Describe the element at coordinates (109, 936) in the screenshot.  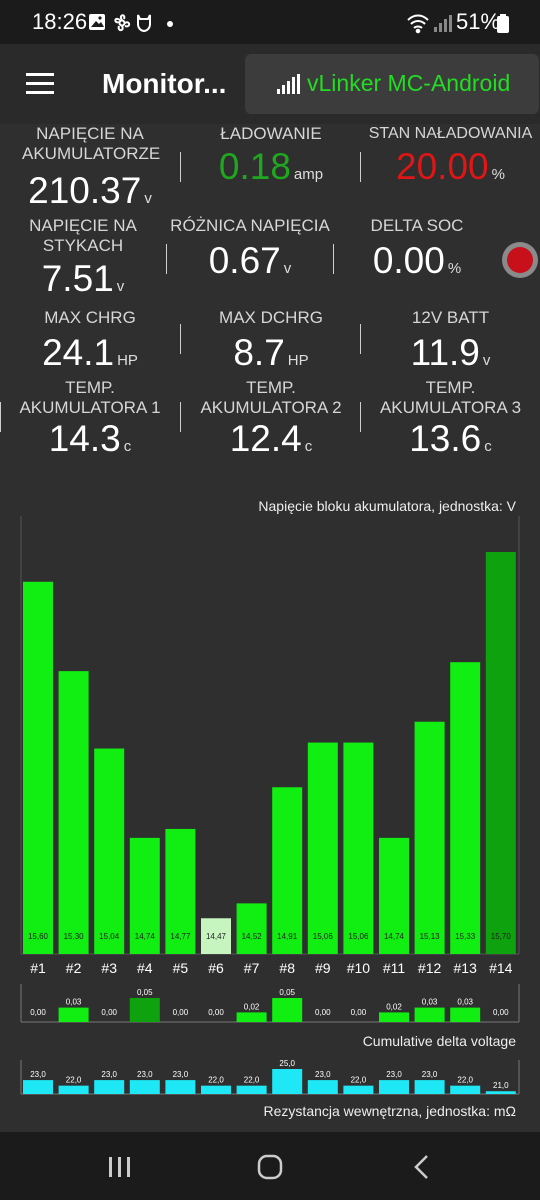
I see `cell-voltage-label: 15,04` at that location.